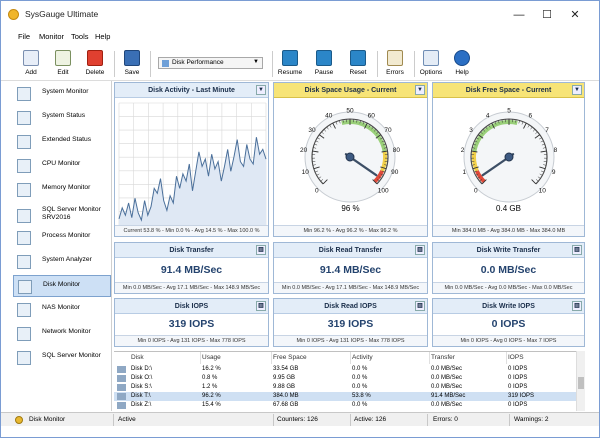 This screenshot has width=600, height=438. Describe the element at coordinates (495, 136) in the screenshot. I see `free-gauge-zone` at that location.